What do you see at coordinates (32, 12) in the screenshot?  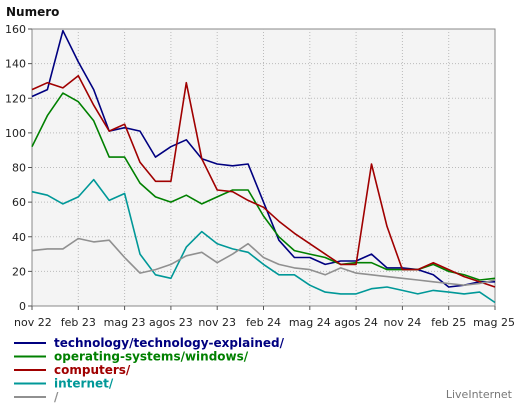 I see `y-axis-title: Numero` at bounding box center [32, 12].